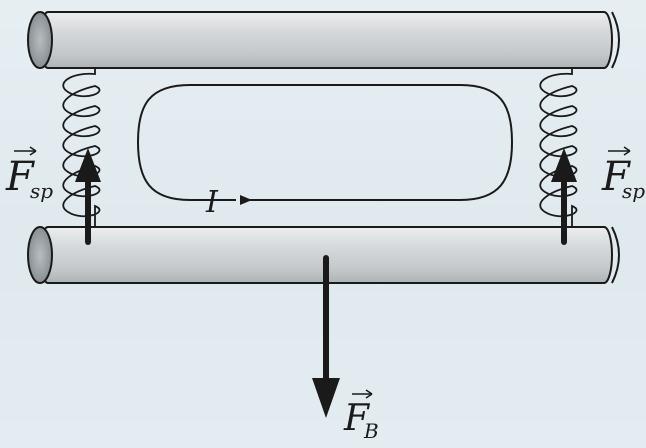 The width and height of the screenshot is (646, 448). Describe the element at coordinates (357, 418) in the screenshot. I see `magnetic-force-symbol: F` at that location.